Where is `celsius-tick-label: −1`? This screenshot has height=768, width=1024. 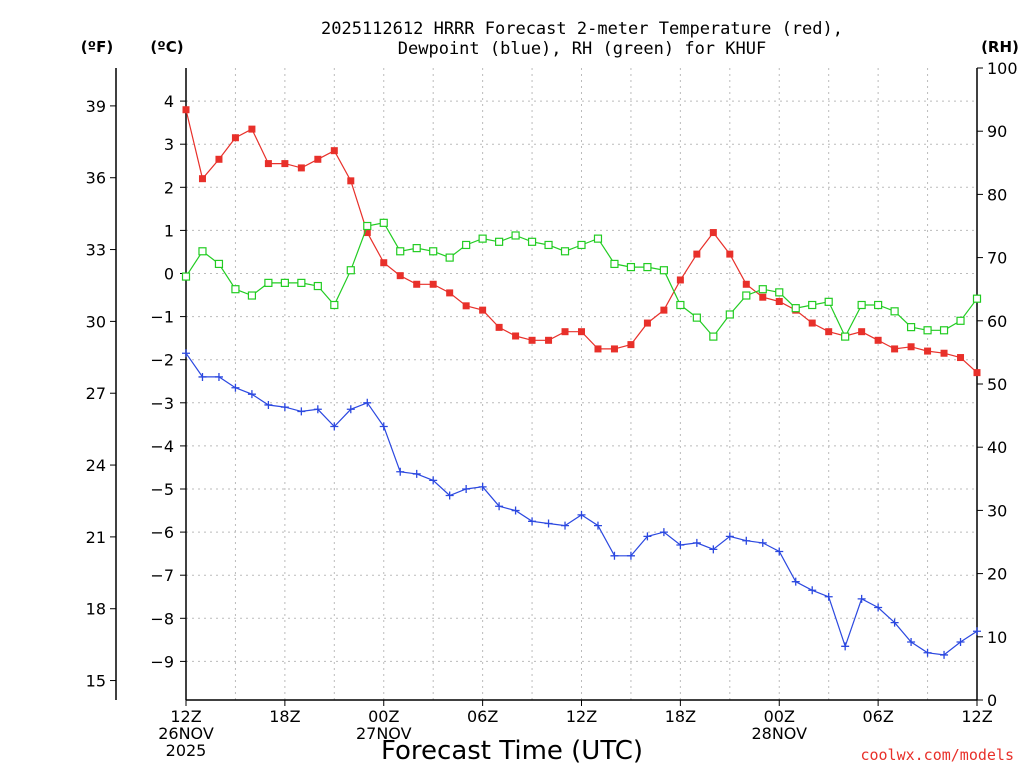
celsius-tick-label: −1 is located at coordinates (162, 317).